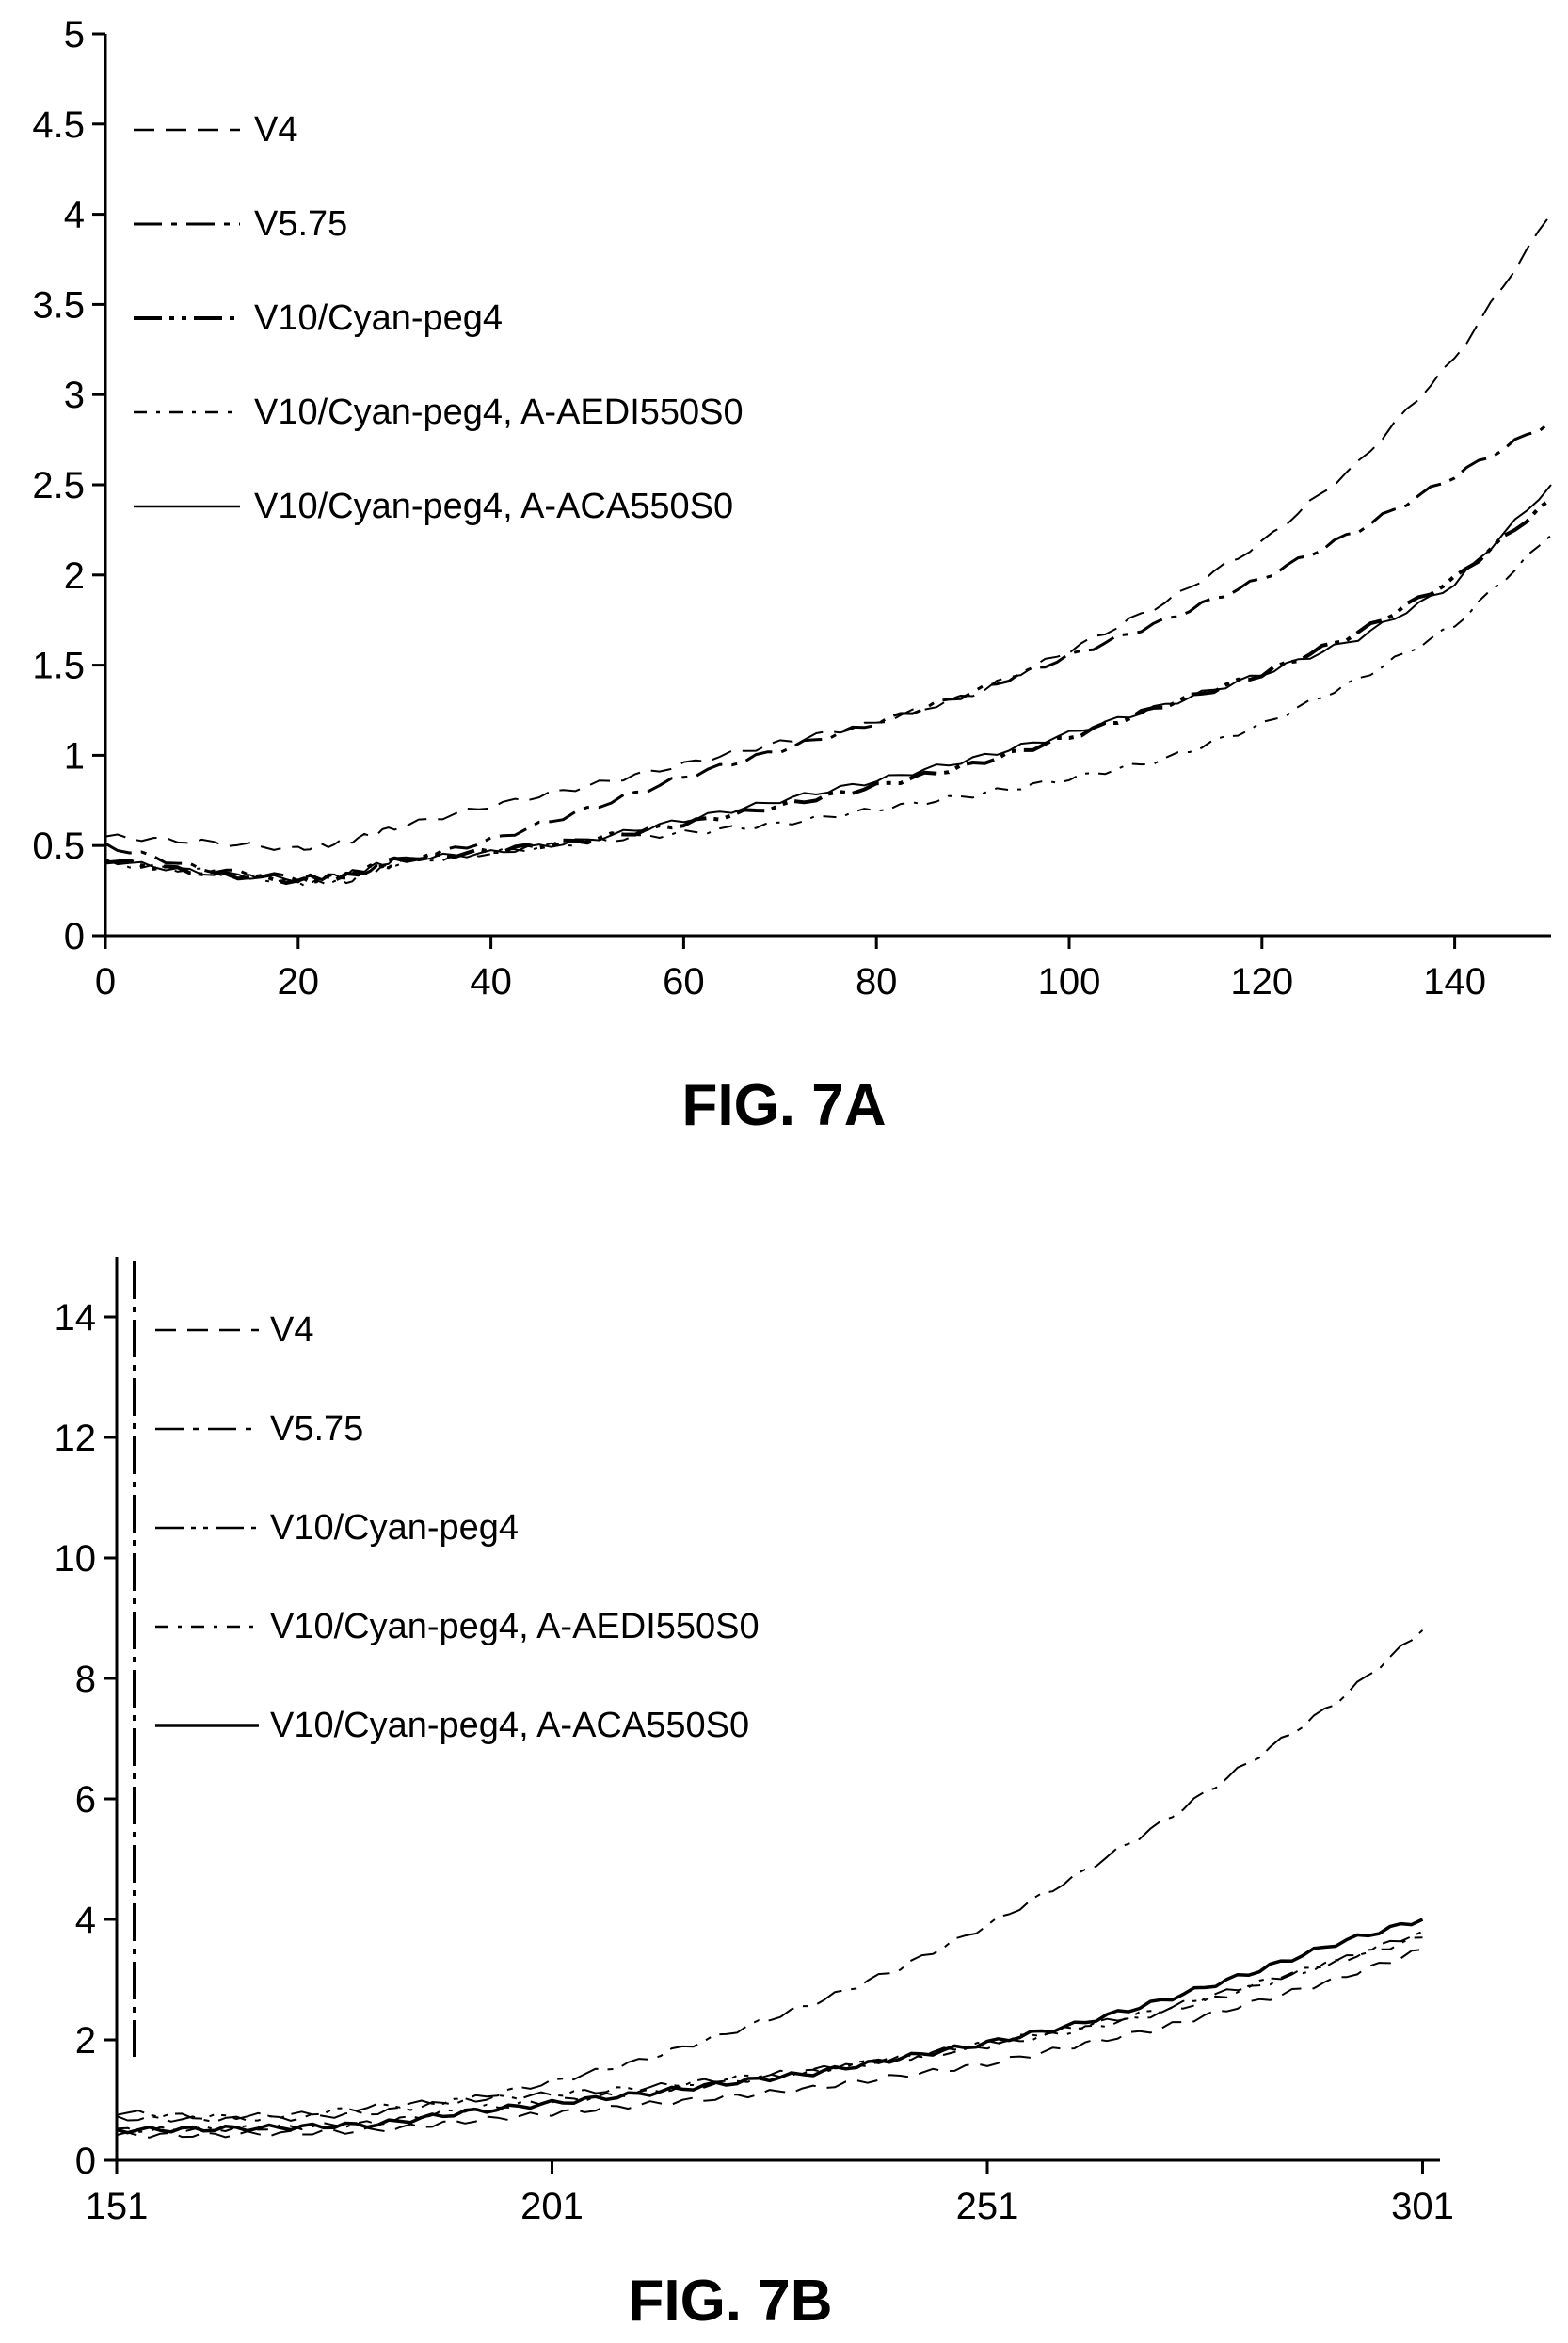 Image resolution: width=1568 pixels, height=2343 pixels. I want to click on x-tick-label: 0, so click(105, 982).